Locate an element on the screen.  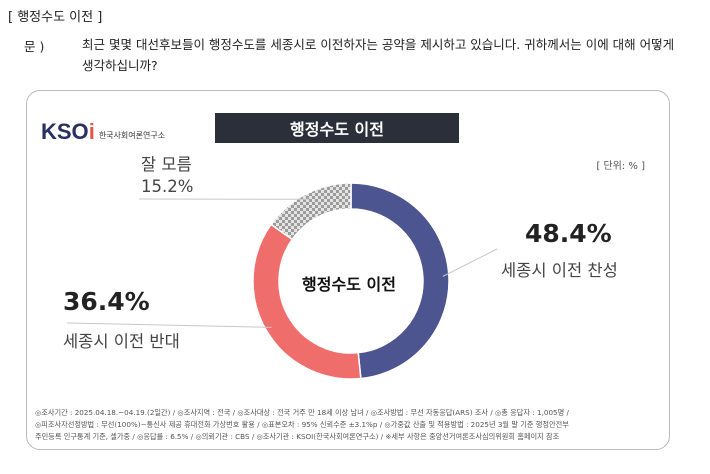
ksoi-logo: KSOi 한국사회여론연구소 is located at coordinates (103, 132).